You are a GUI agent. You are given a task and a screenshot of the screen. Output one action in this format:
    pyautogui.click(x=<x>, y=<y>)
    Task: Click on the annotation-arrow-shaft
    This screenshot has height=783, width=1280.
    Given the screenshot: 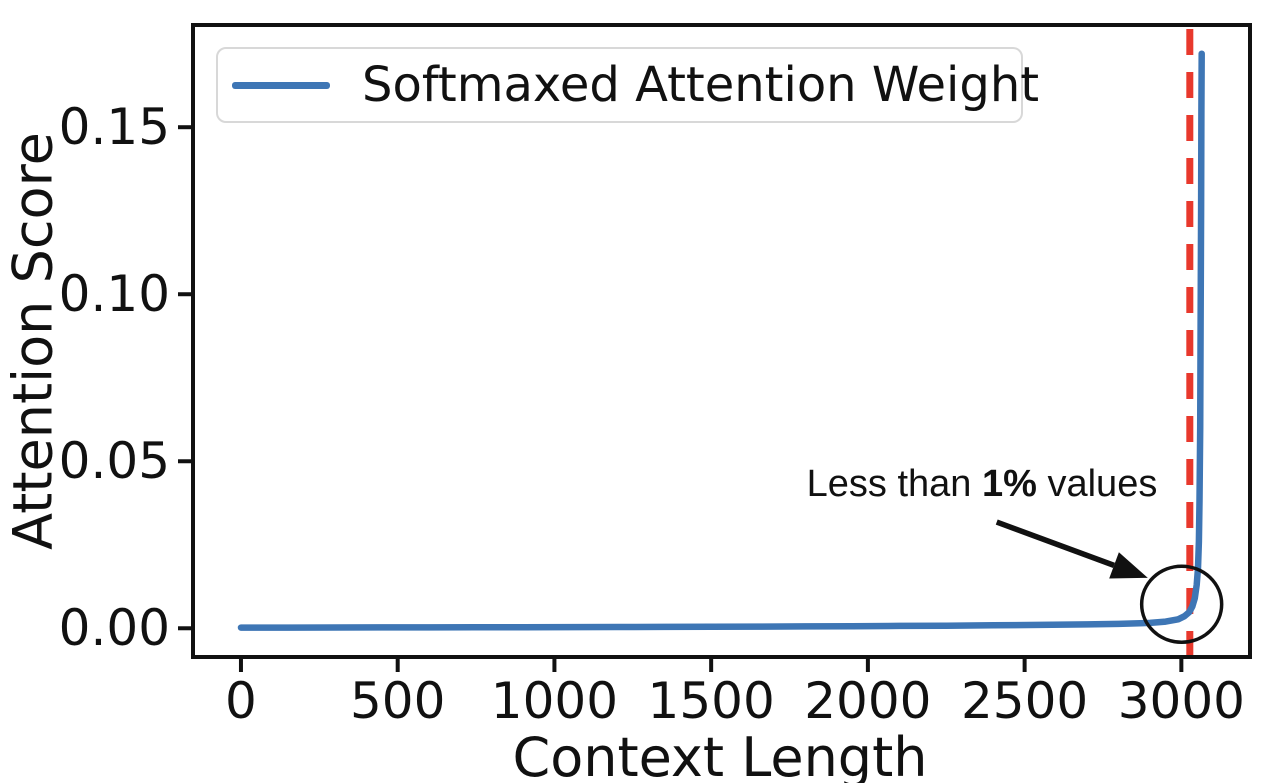 What is the action you would take?
    pyautogui.click(x=1055, y=543)
    